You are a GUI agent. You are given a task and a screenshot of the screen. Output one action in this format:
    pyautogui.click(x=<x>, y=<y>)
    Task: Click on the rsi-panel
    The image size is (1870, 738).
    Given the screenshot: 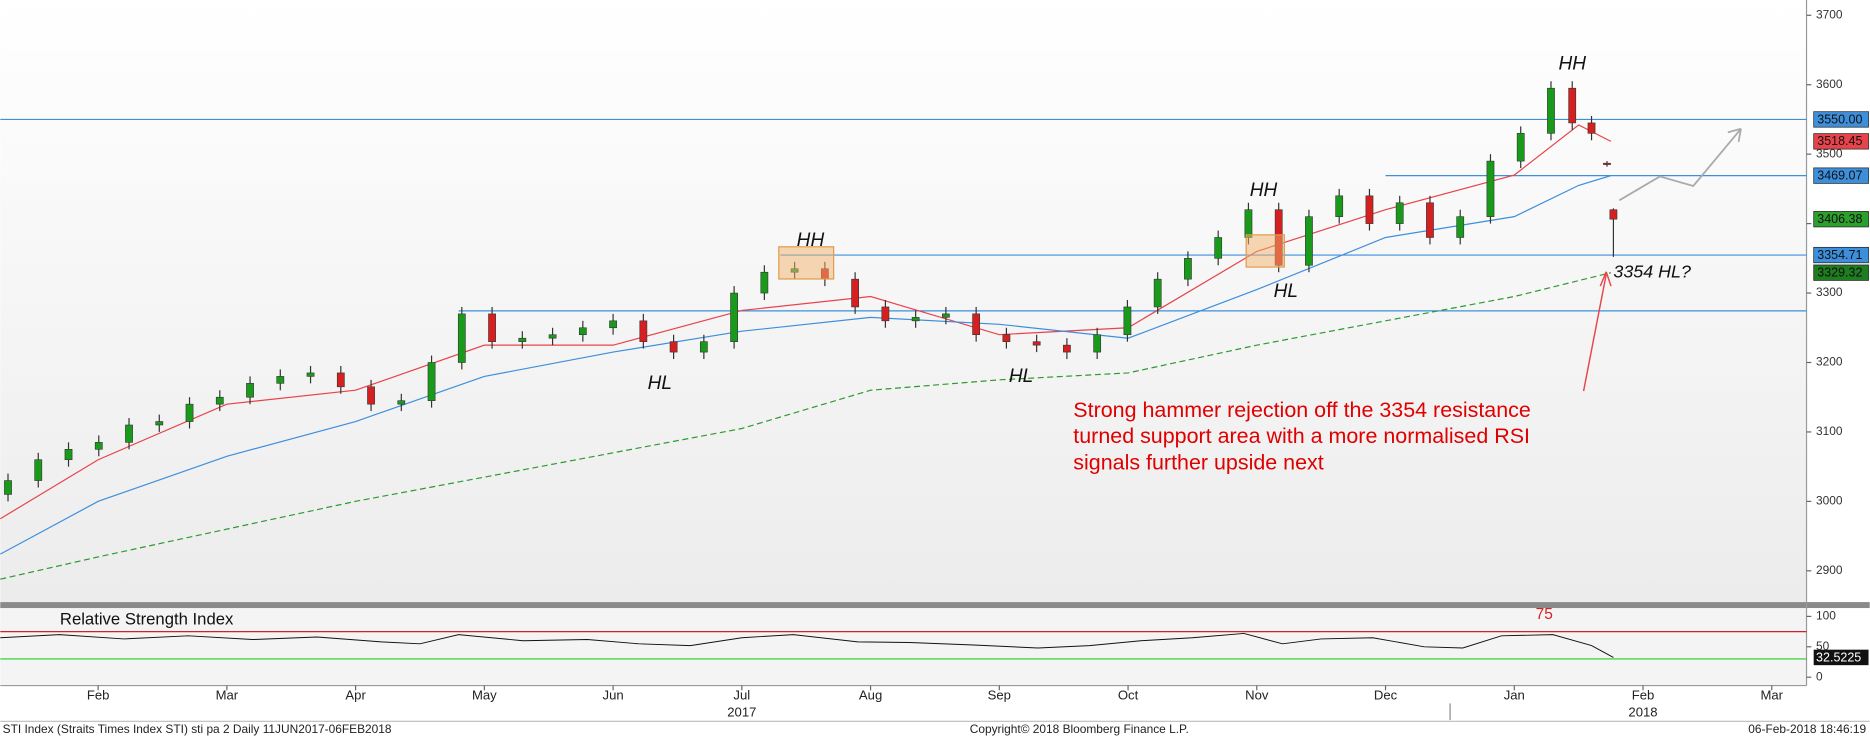 What is the action you would take?
    pyautogui.click(x=903, y=647)
    